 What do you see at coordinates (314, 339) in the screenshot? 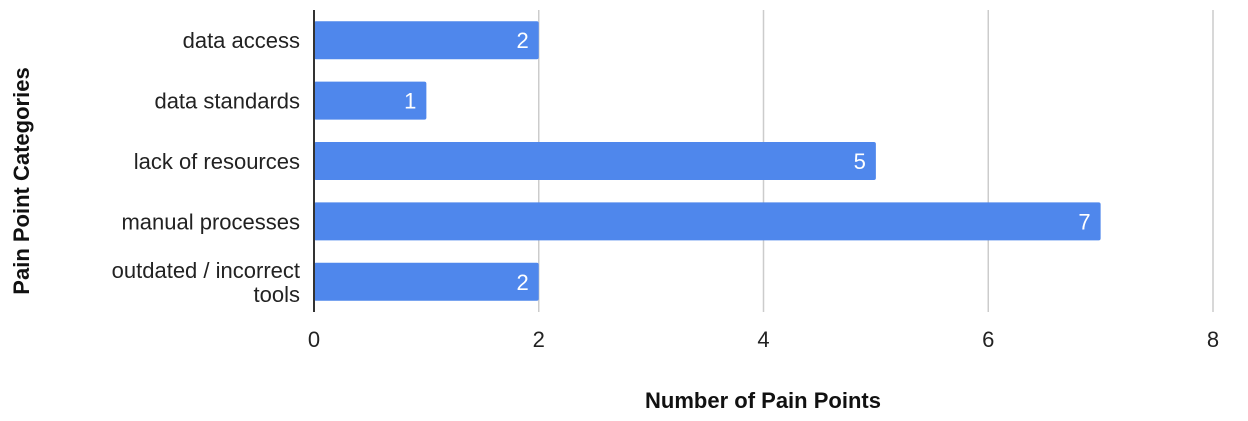
I see `x-tick-label: 0` at bounding box center [314, 339].